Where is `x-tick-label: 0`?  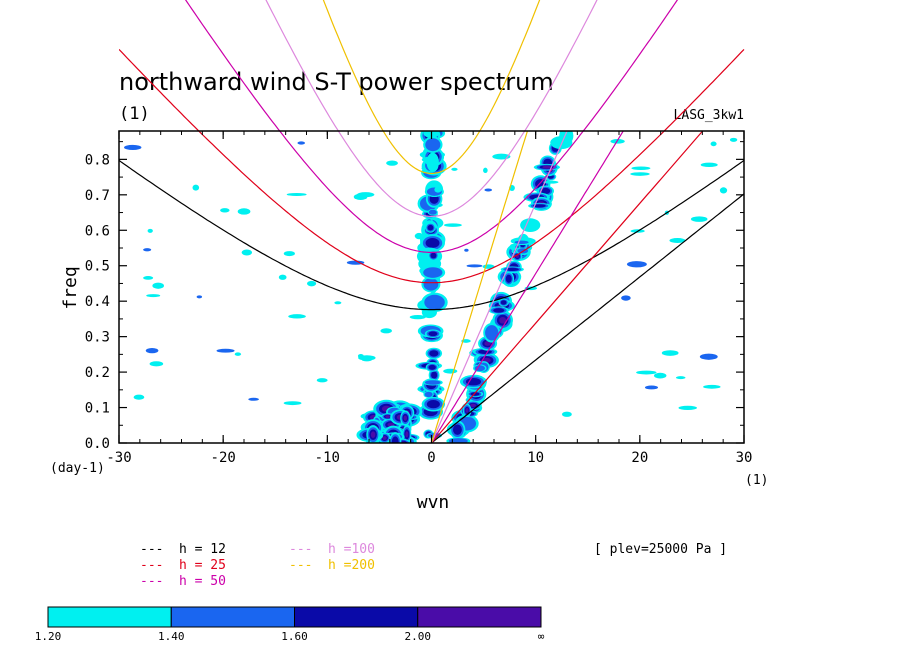 x-tick-label: 0 is located at coordinates (431, 458).